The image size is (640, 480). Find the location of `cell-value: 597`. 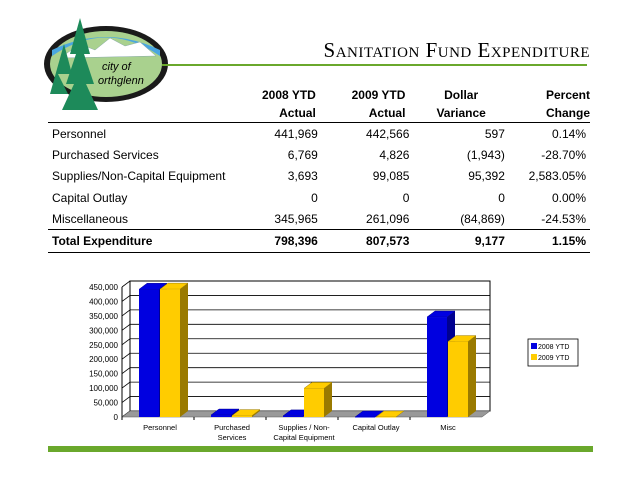

cell-value: 597 is located at coordinates (494, 133).